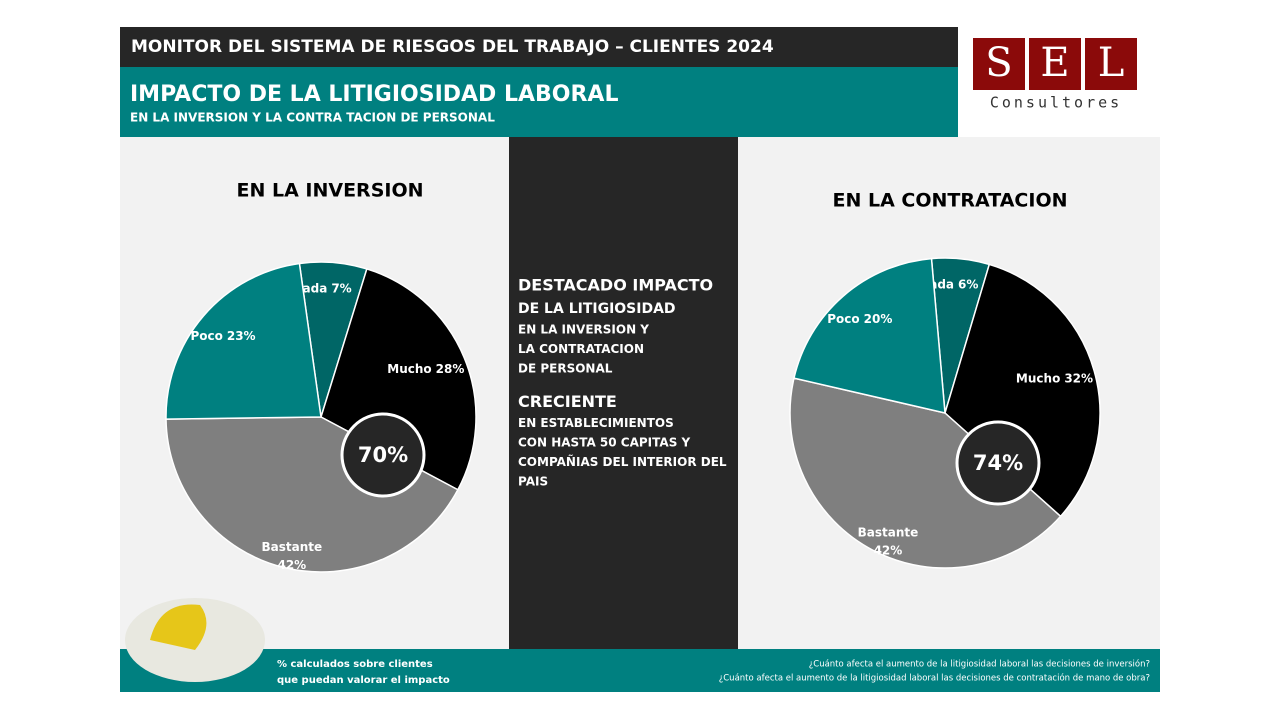  Describe the element at coordinates (565, 369) in the screenshot. I see `highlight-body: DE PERSONAL` at that location.